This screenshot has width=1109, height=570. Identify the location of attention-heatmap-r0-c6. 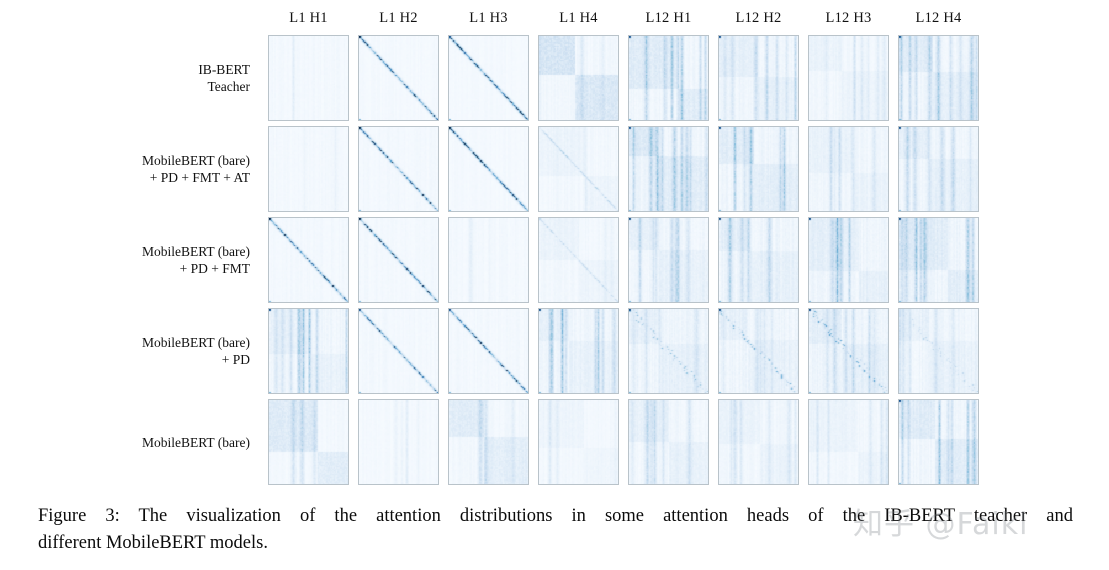
(848, 78).